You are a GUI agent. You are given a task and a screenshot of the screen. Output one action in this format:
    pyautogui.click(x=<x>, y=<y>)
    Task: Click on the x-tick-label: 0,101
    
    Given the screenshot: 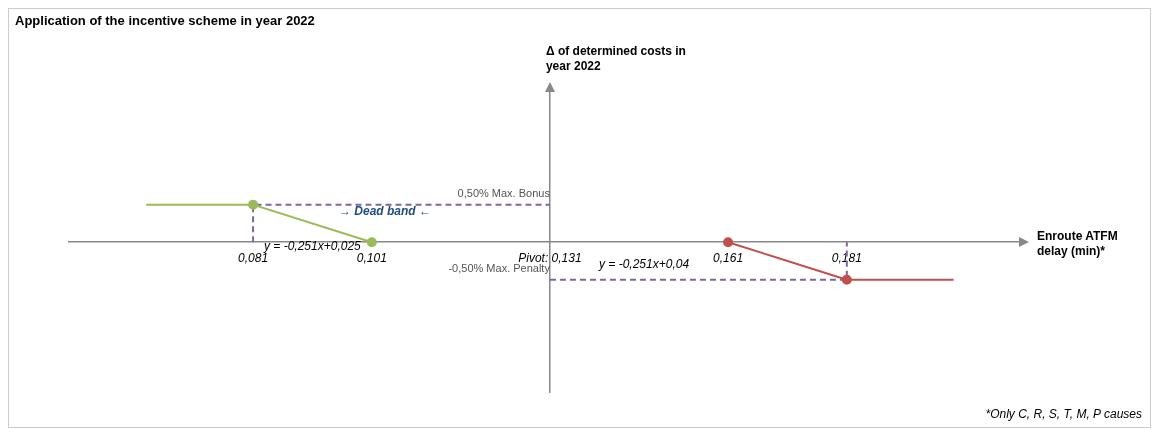 What is the action you would take?
    pyautogui.click(x=371, y=257)
    